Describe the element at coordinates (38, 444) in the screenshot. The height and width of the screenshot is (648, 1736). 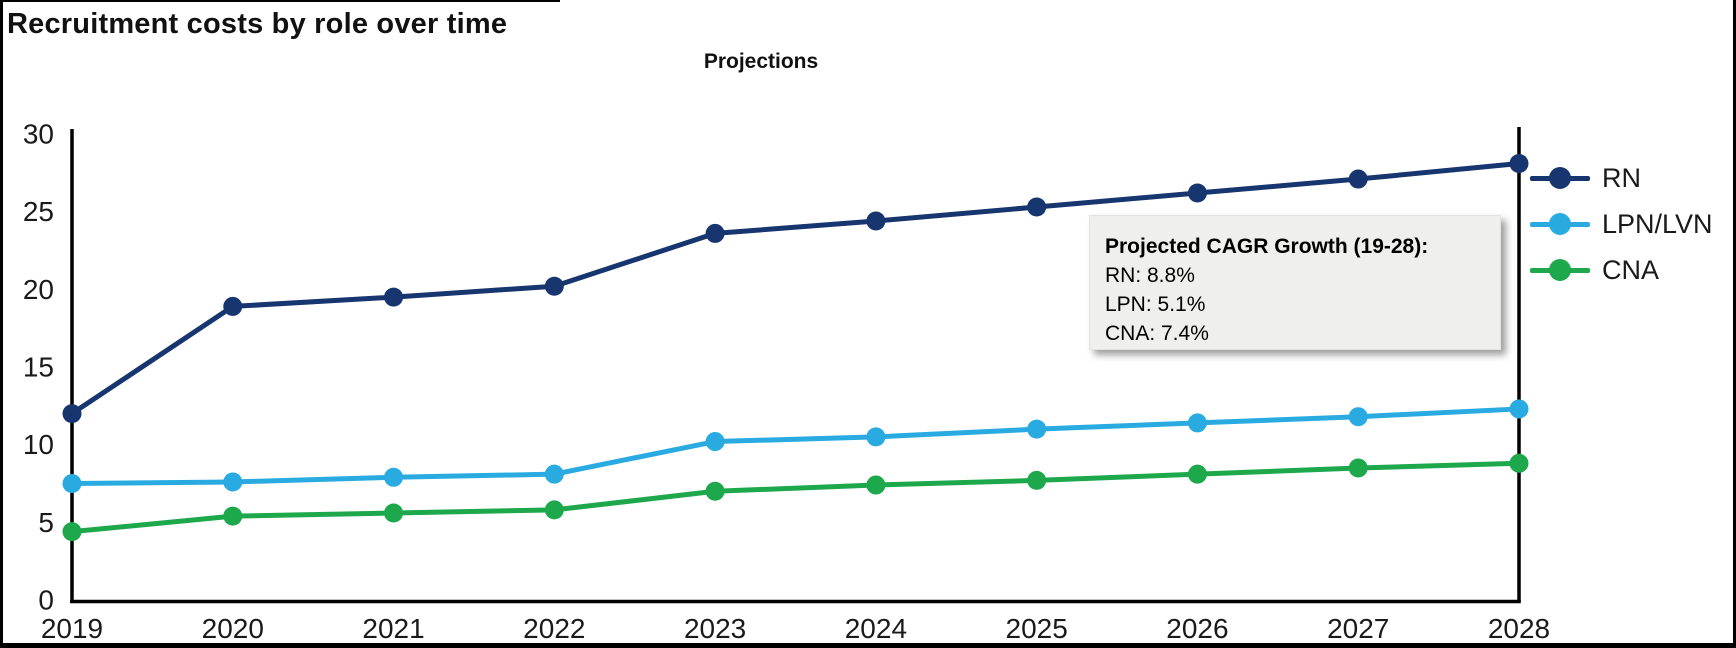
I see `y-tick-label: 10` at that location.